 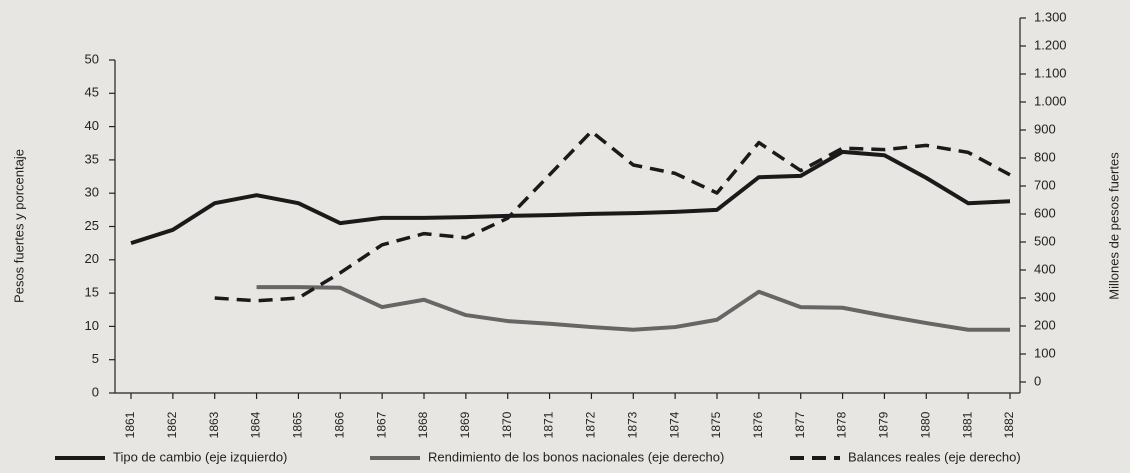 What do you see at coordinates (200, 456) in the screenshot?
I see `legend-label: Tipo de cambio (eje izquierdo)` at bounding box center [200, 456].